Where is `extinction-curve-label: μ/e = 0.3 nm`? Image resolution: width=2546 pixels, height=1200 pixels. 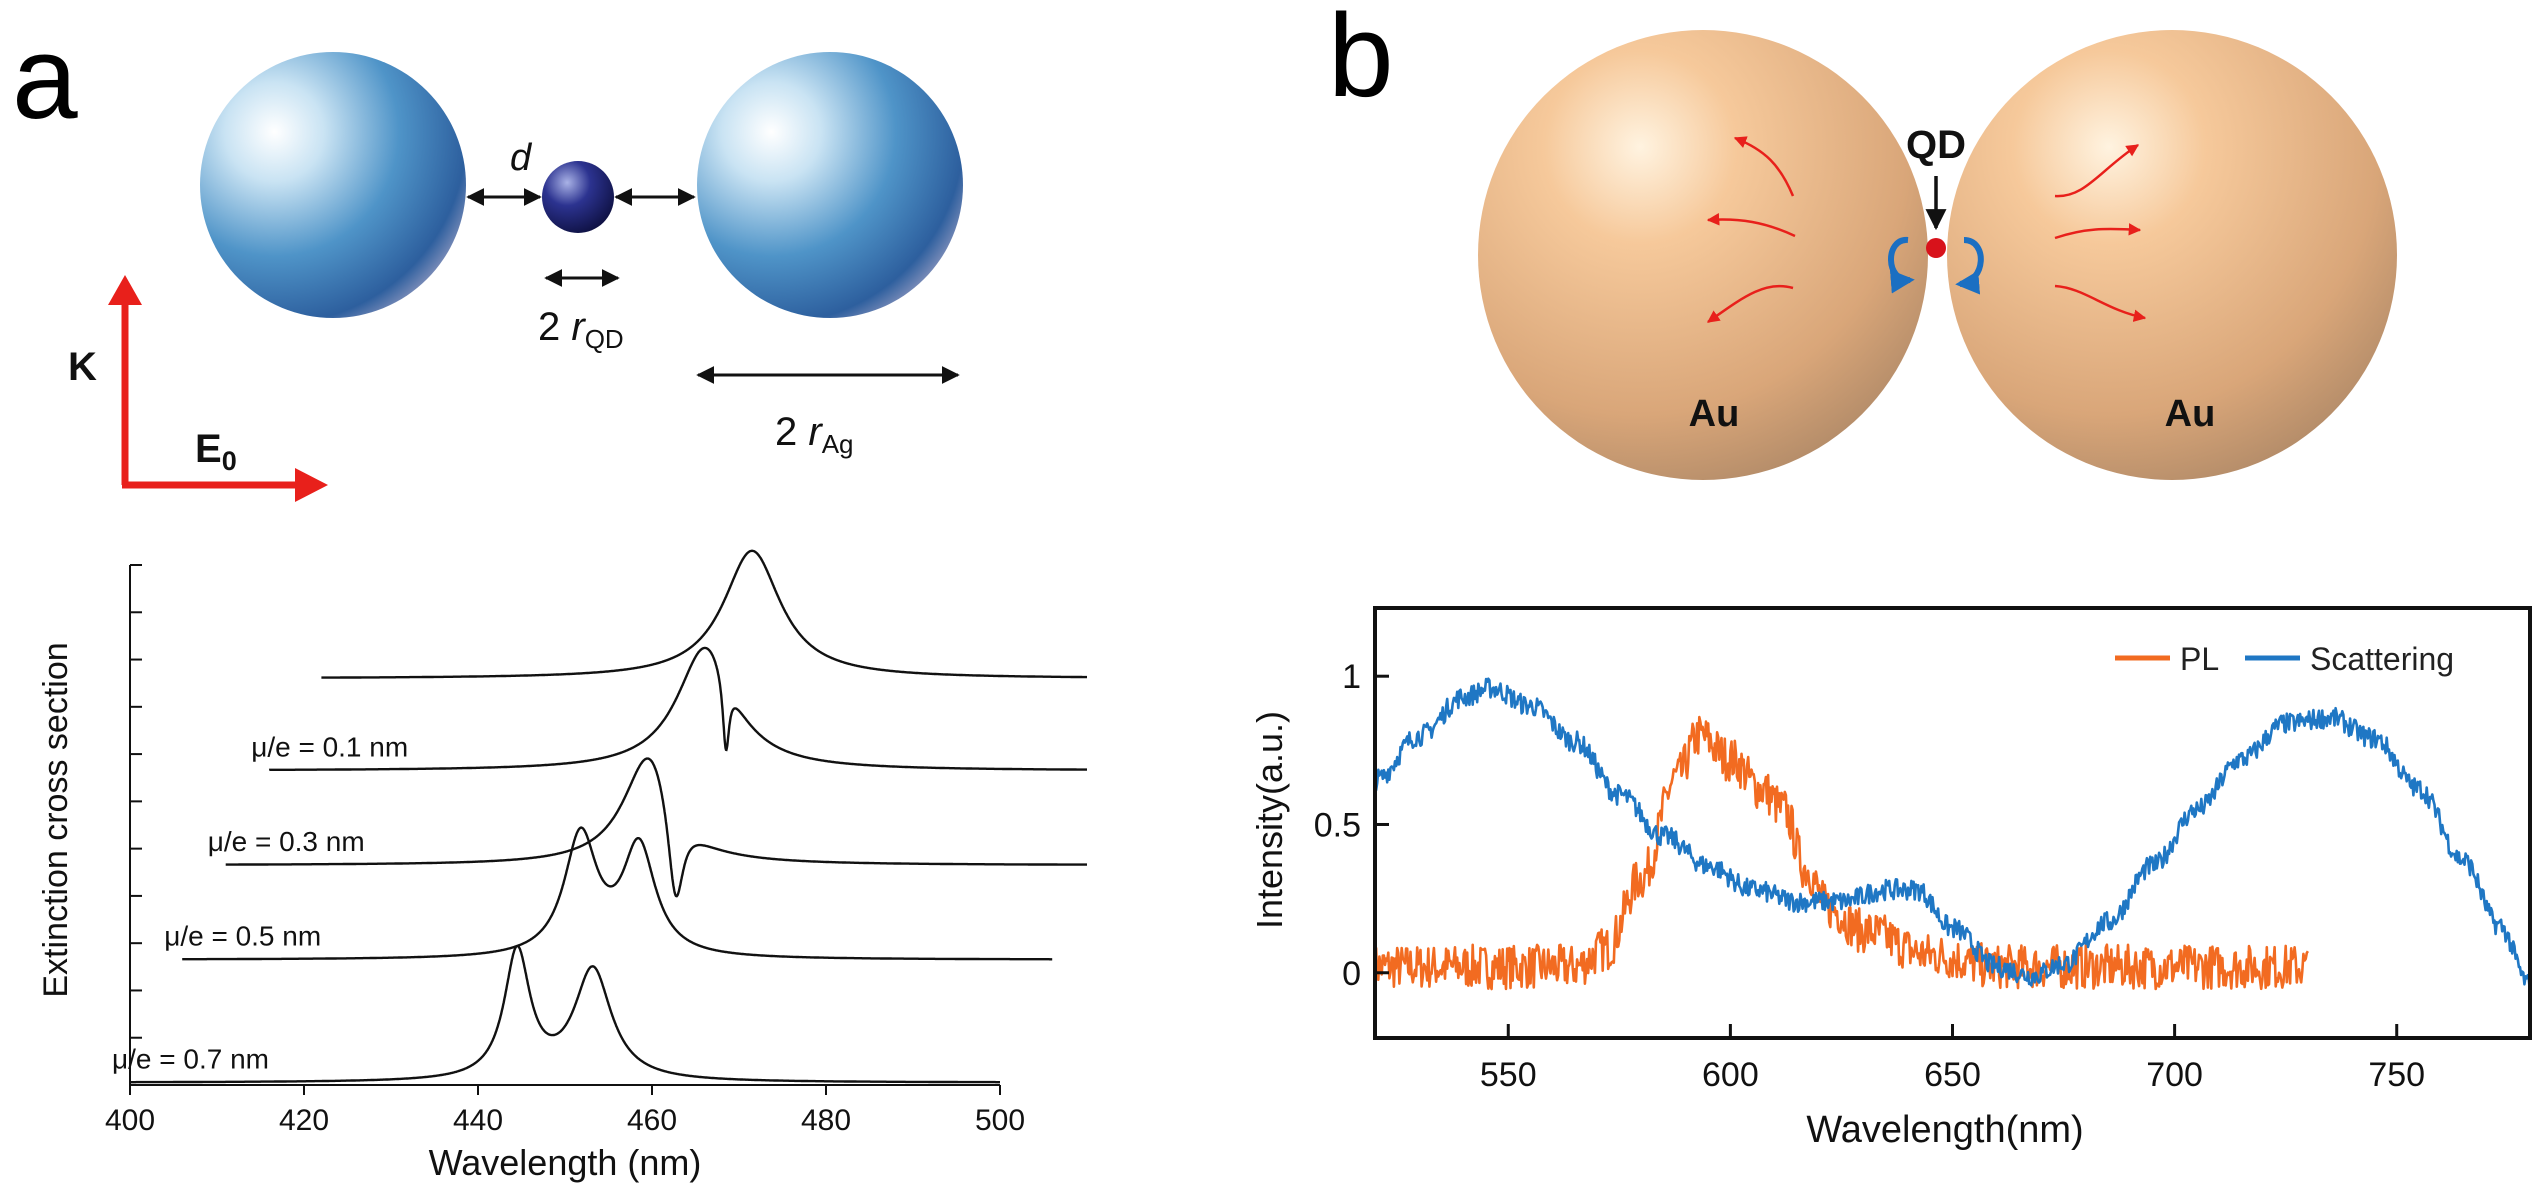 extinction-curve-label: μ/e = 0.3 nm is located at coordinates (286, 841).